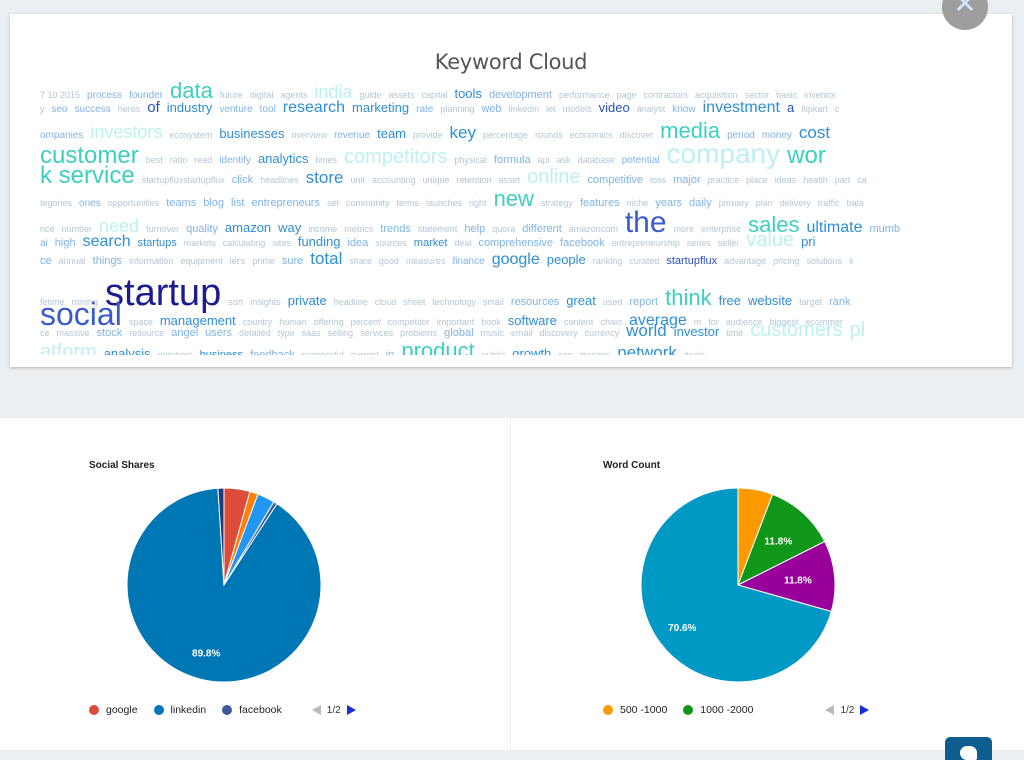 This screenshot has width=1024, height=760. I want to click on keyword: ecosystem, so click(191, 135).